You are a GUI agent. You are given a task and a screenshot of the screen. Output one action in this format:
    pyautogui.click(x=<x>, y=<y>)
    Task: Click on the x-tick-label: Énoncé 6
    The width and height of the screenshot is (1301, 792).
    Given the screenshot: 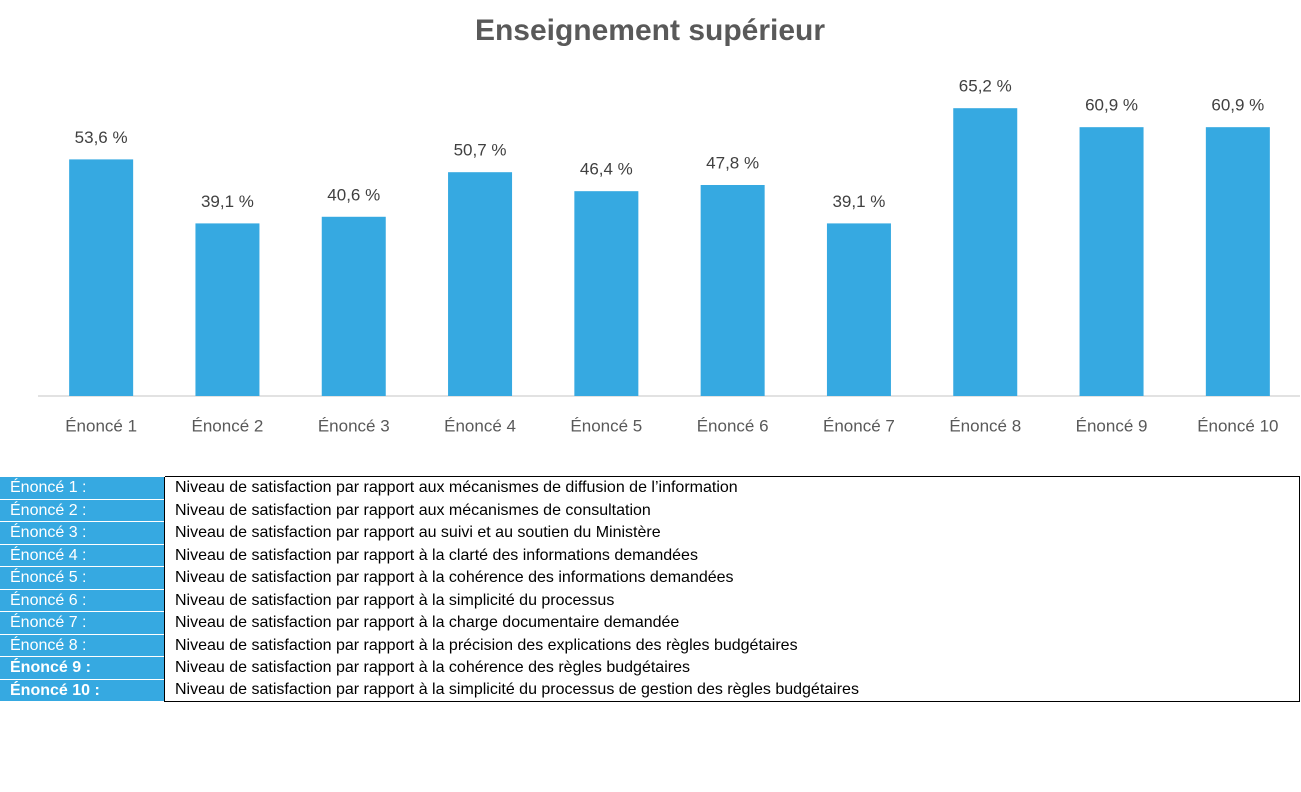 What is the action you would take?
    pyautogui.click(x=733, y=425)
    